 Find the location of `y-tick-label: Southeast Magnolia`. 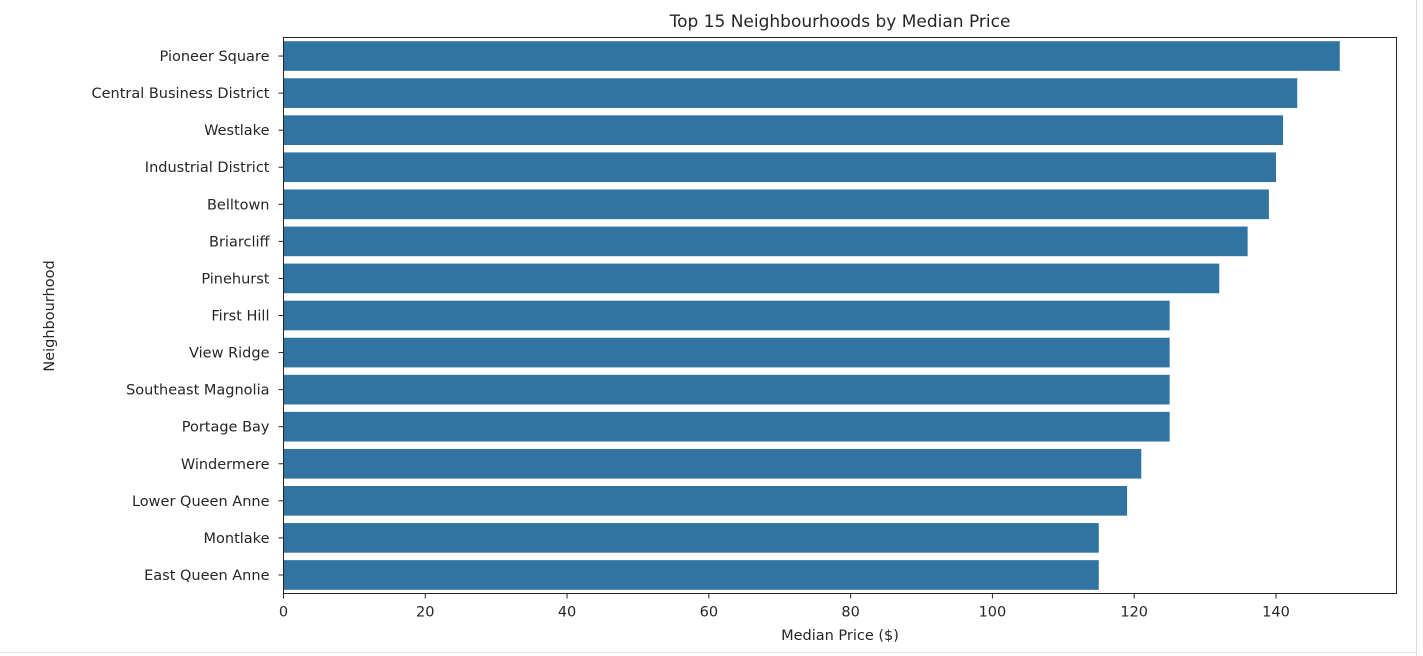

y-tick-label: Southeast Magnolia is located at coordinates (197, 391).